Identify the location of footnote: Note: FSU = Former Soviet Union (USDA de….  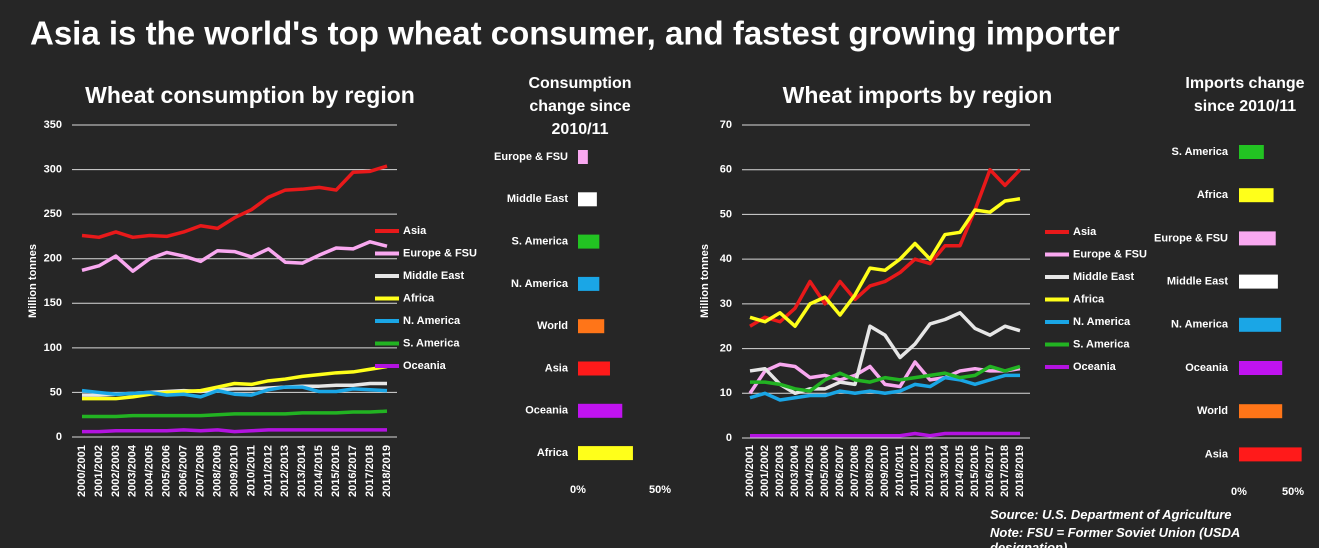
(1115, 536).